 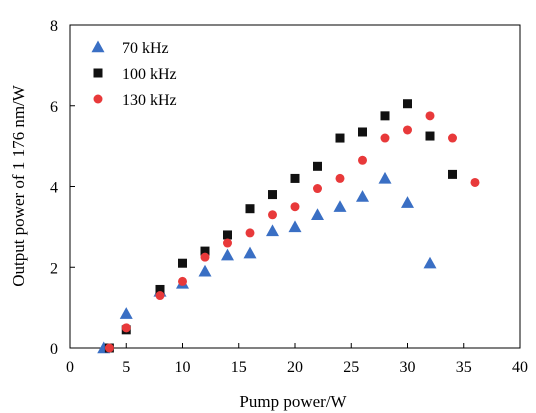 What do you see at coordinates (62, 188) in the screenshot?
I see `y-axis: 0 2 4 6 8` at bounding box center [62, 188].